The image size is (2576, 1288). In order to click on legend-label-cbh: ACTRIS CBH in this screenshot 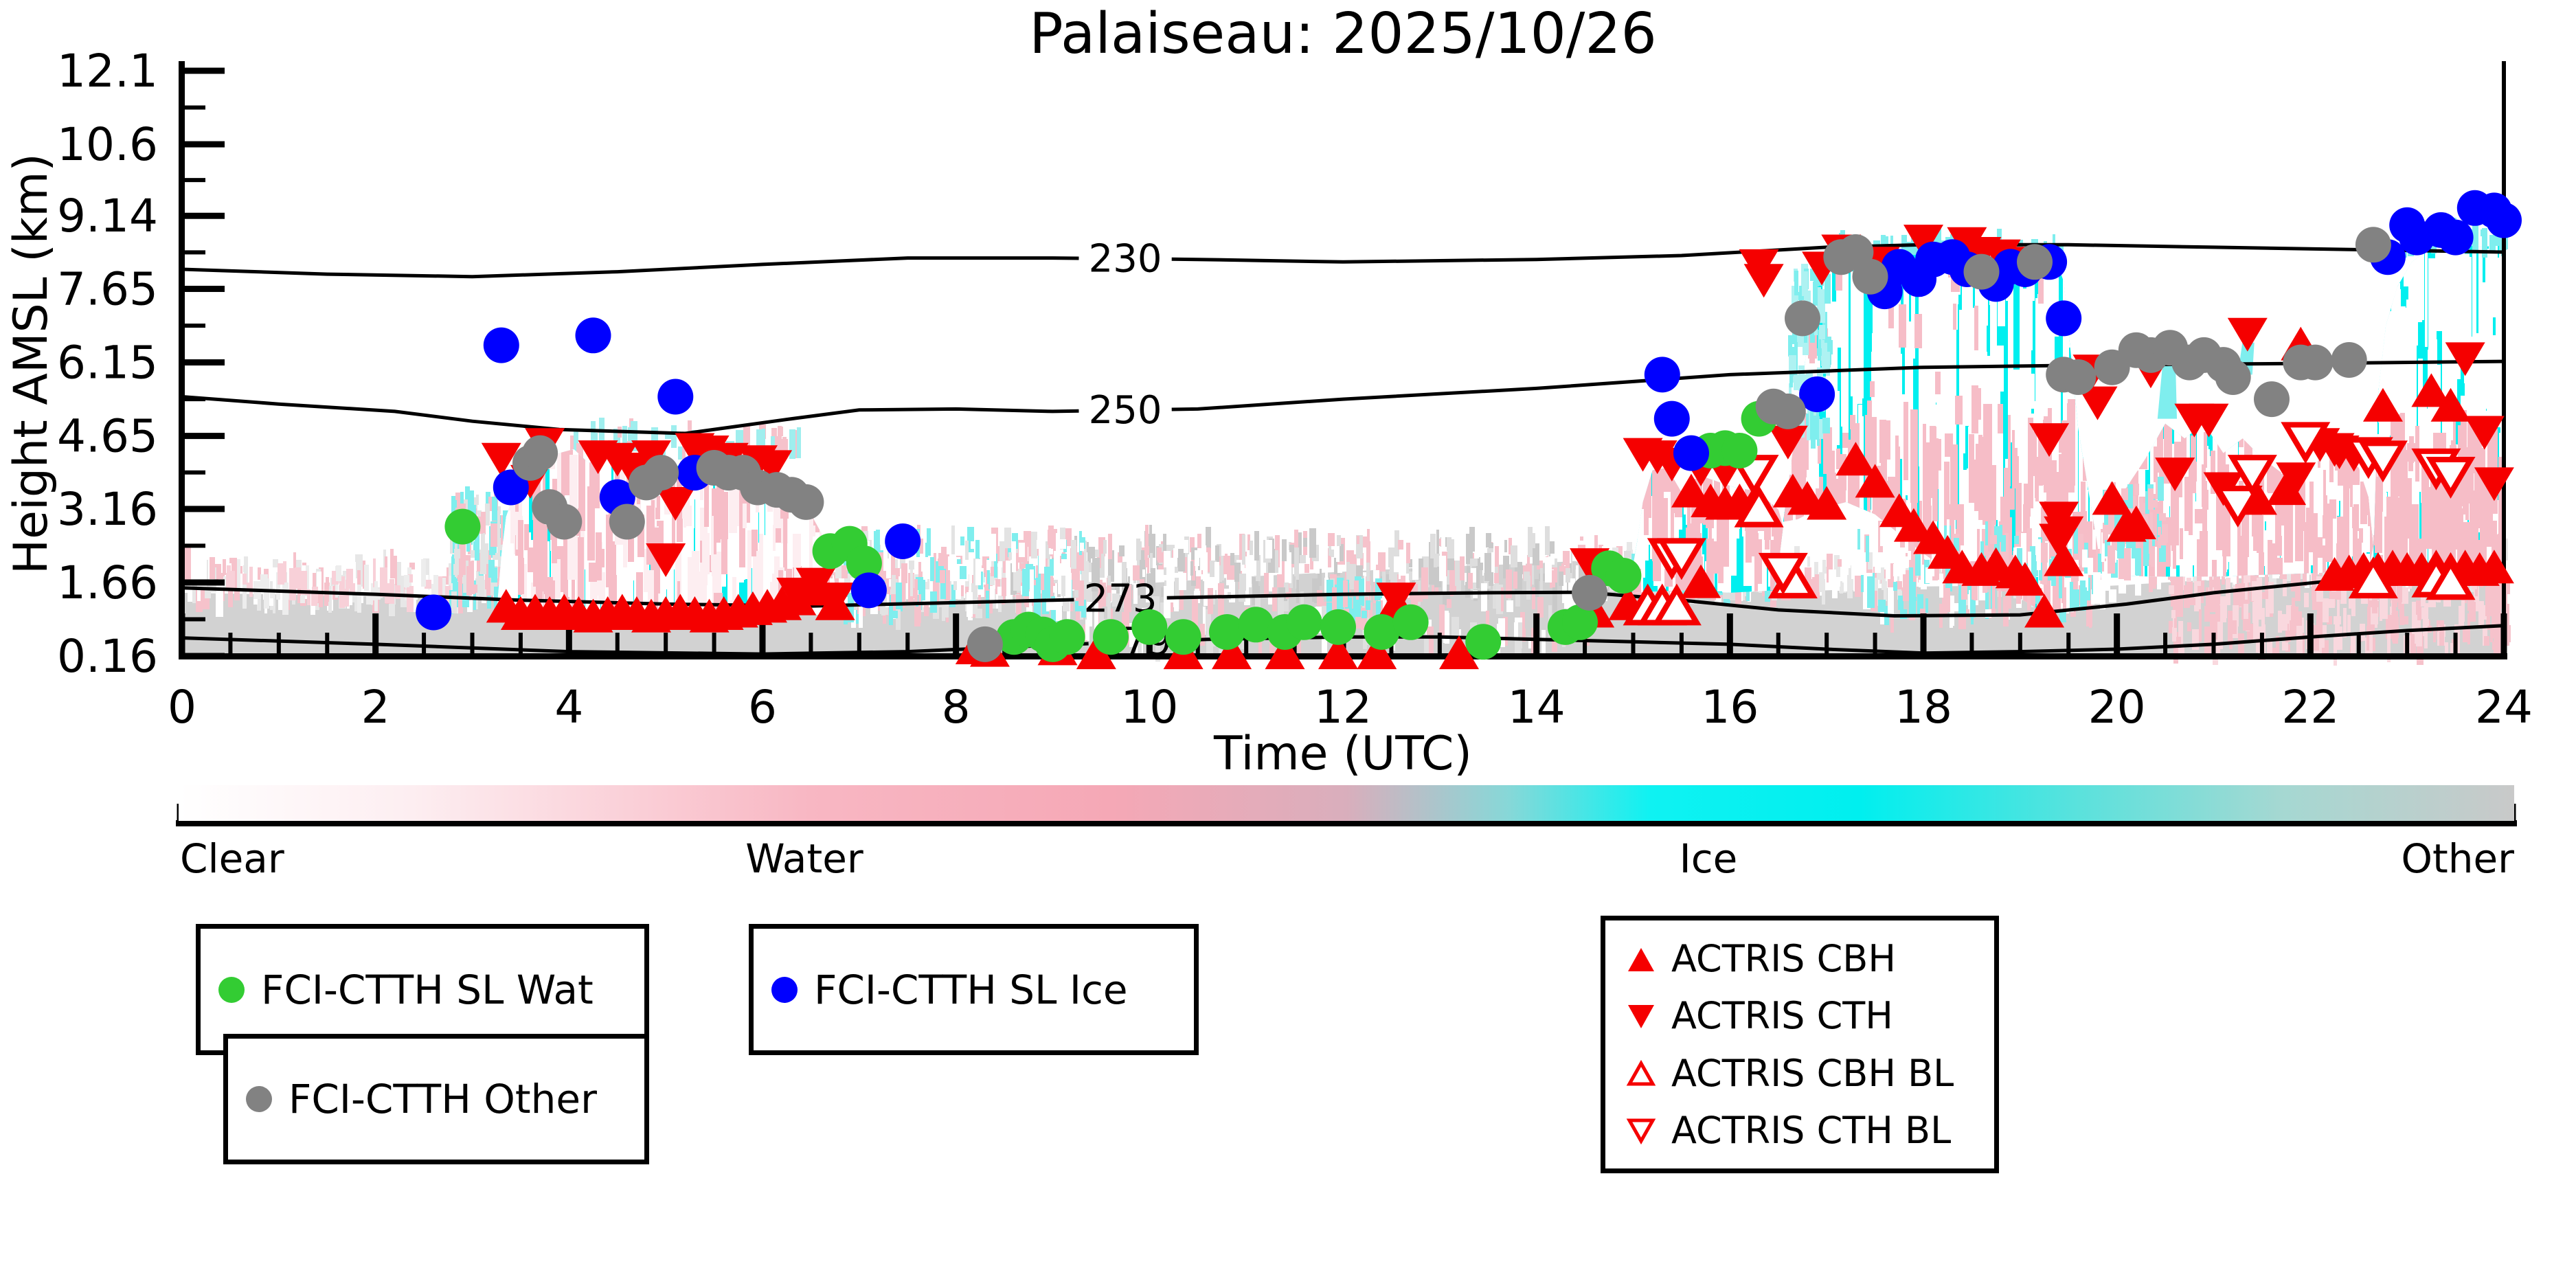, I will do `click(1783, 959)`.